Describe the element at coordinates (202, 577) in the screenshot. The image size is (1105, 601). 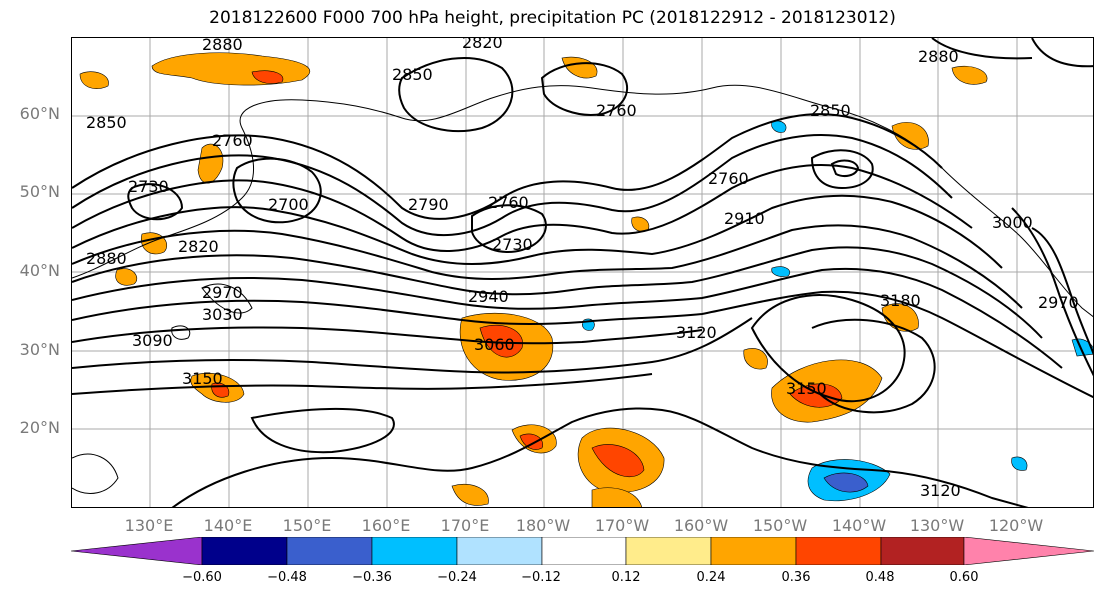
I see `colorbar-tick: −0.60` at that location.